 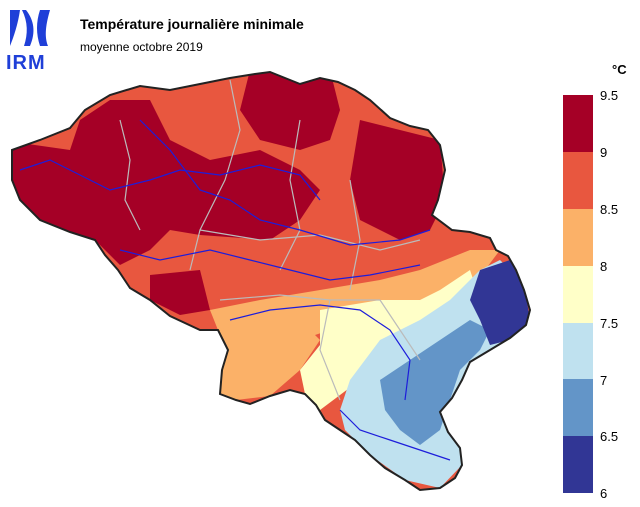 I want to click on zone-9-9-5-northeast, so click(x=397, y=180).